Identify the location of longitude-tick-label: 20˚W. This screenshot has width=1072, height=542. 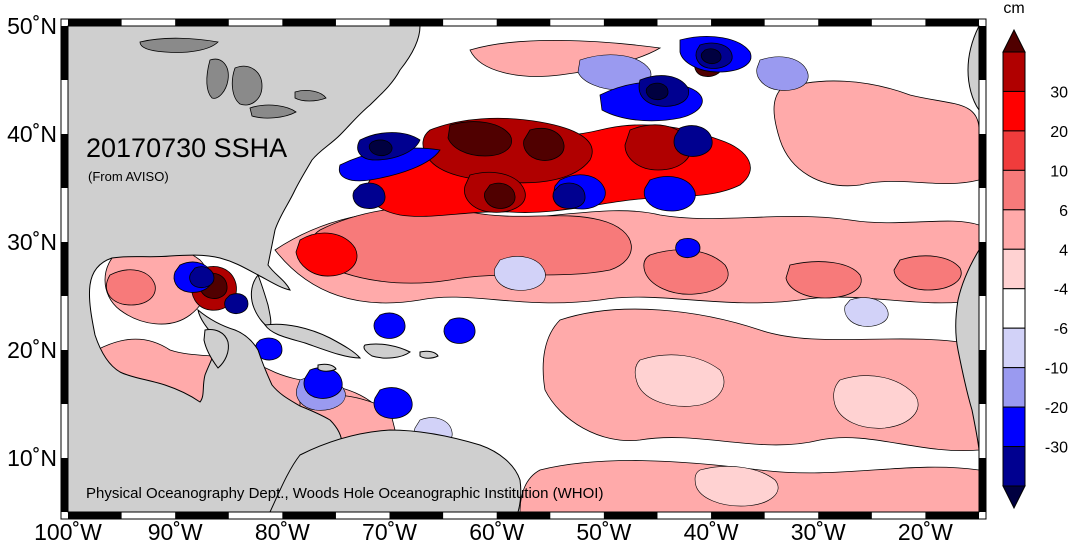
(925, 530).